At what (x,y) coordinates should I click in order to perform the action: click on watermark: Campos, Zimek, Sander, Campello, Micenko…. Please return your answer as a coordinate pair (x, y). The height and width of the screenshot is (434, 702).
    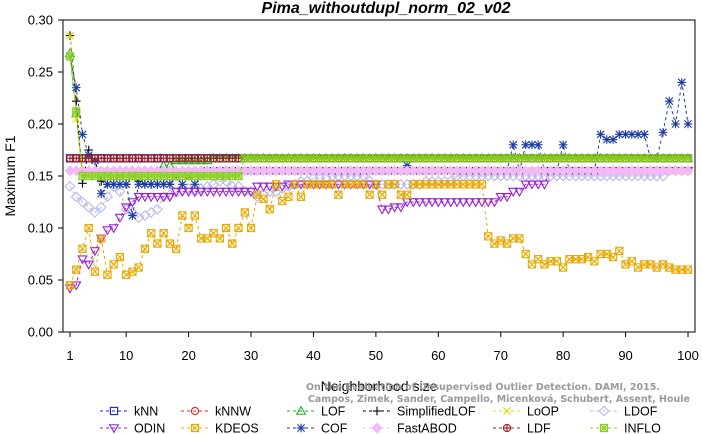
    Looking at the image, I should click on (498, 393).